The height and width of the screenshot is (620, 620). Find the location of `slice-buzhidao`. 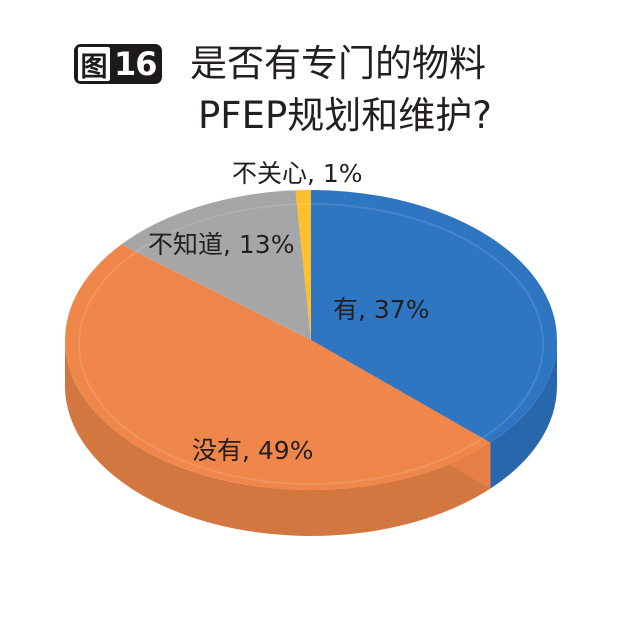

slice-buzhidao is located at coordinates (216, 265).